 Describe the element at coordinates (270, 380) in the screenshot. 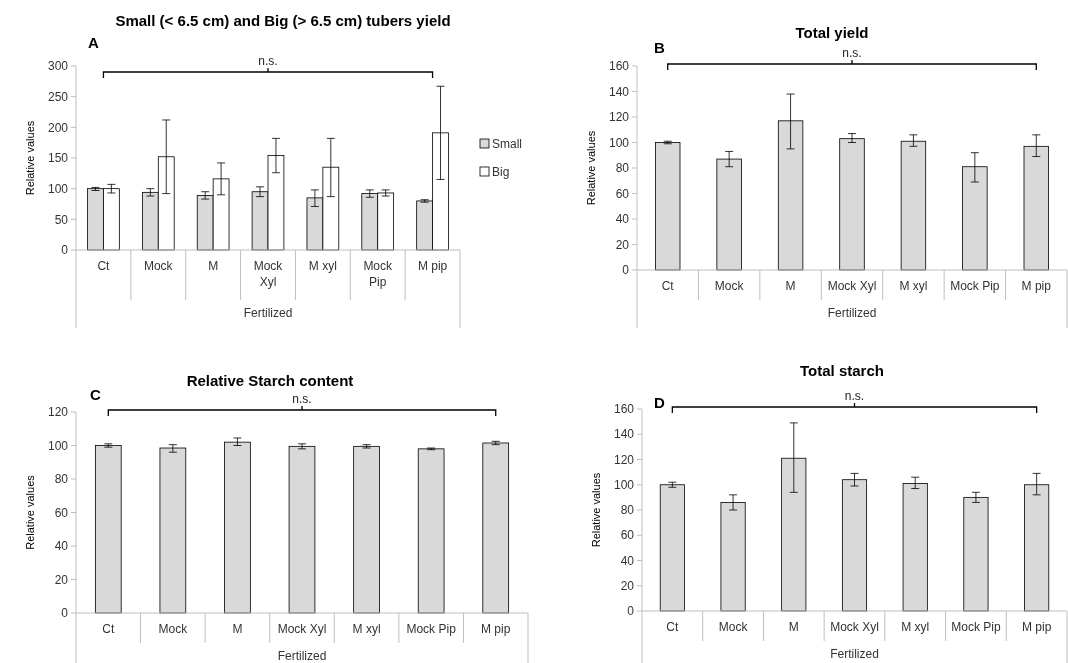

I see `chart-title: Relative Starch content` at that location.